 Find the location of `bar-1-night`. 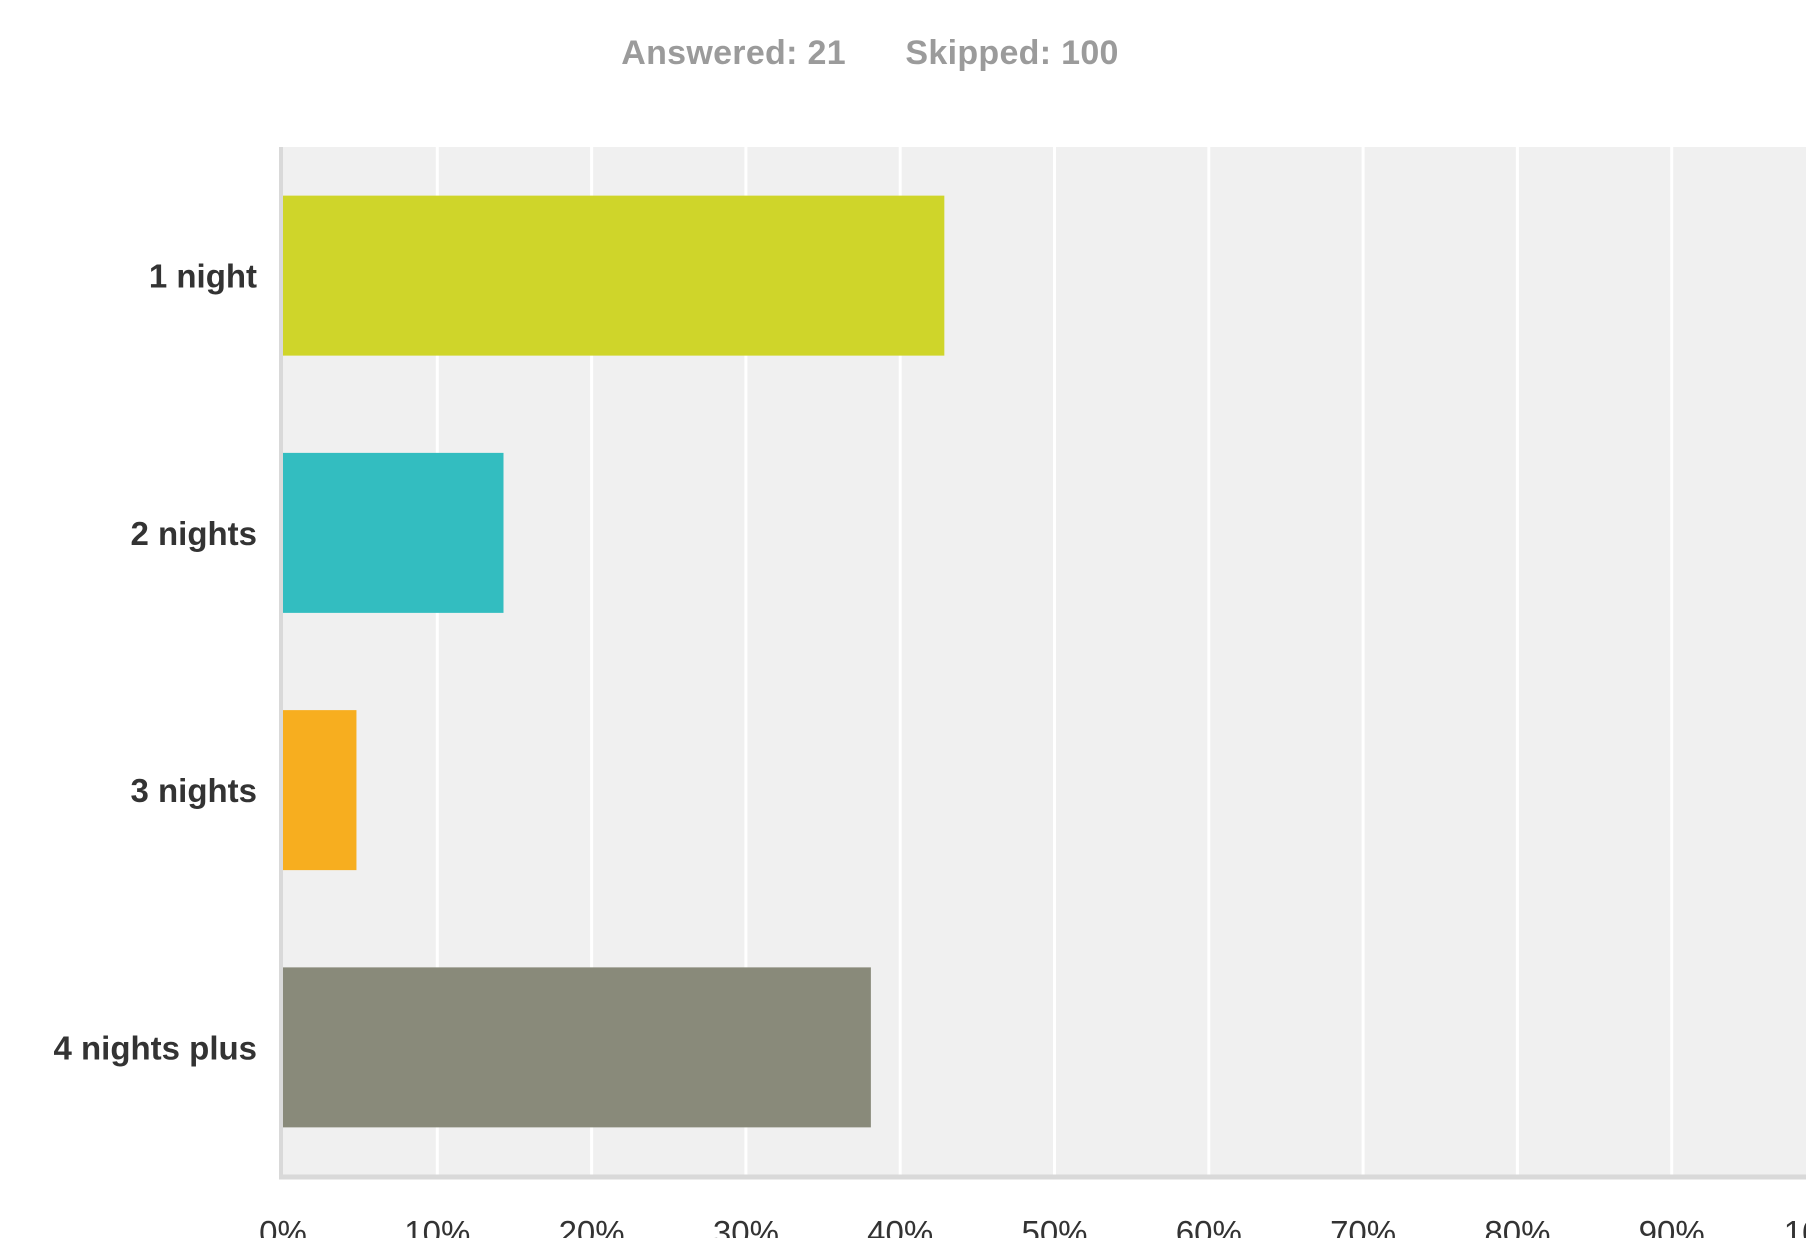

bar-1-night is located at coordinates (614, 275).